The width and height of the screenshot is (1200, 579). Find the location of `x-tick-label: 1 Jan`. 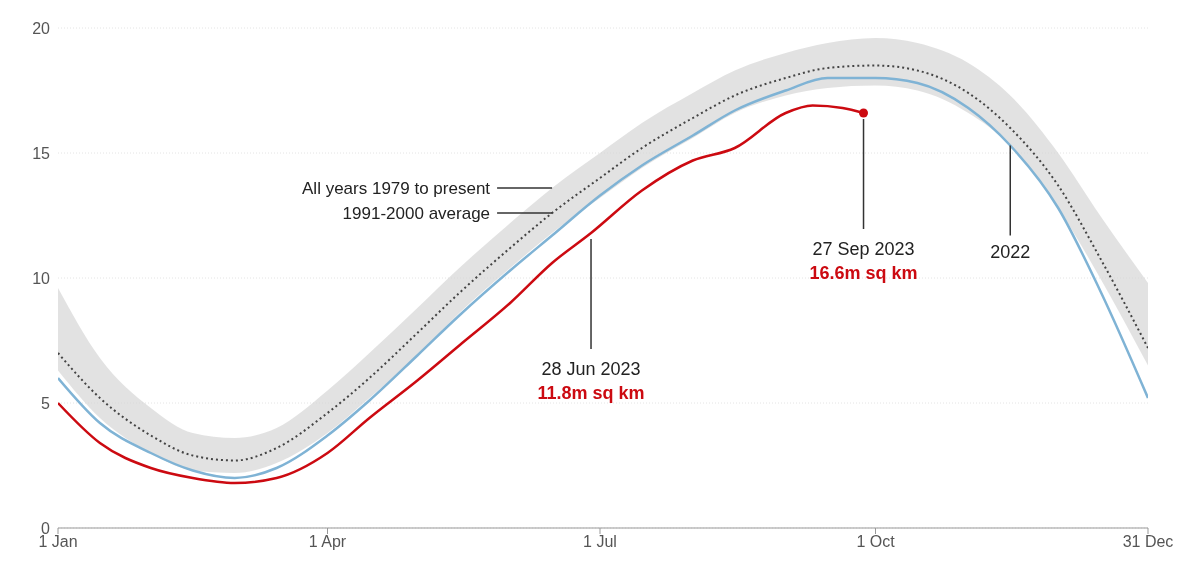

x-tick-label: 1 Jan is located at coordinates (58, 542).